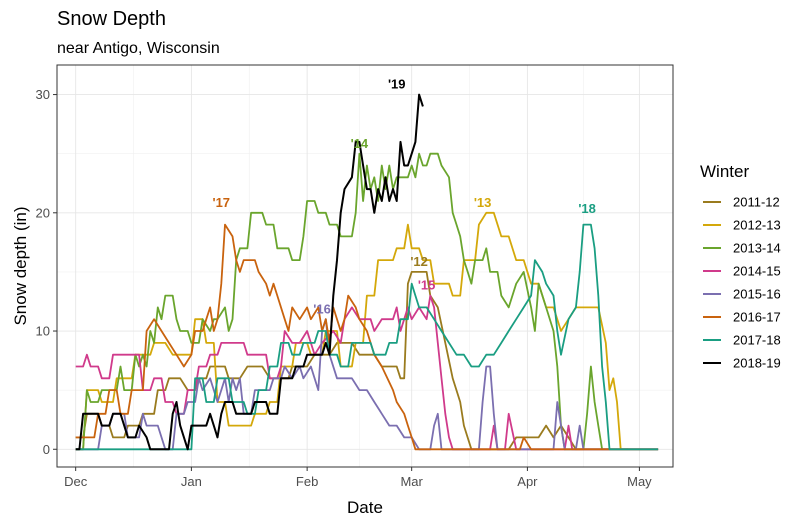 The image size is (805, 523). What do you see at coordinates (76, 481) in the screenshot?
I see `x-tick-label: Dec` at bounding box center [76, 481].